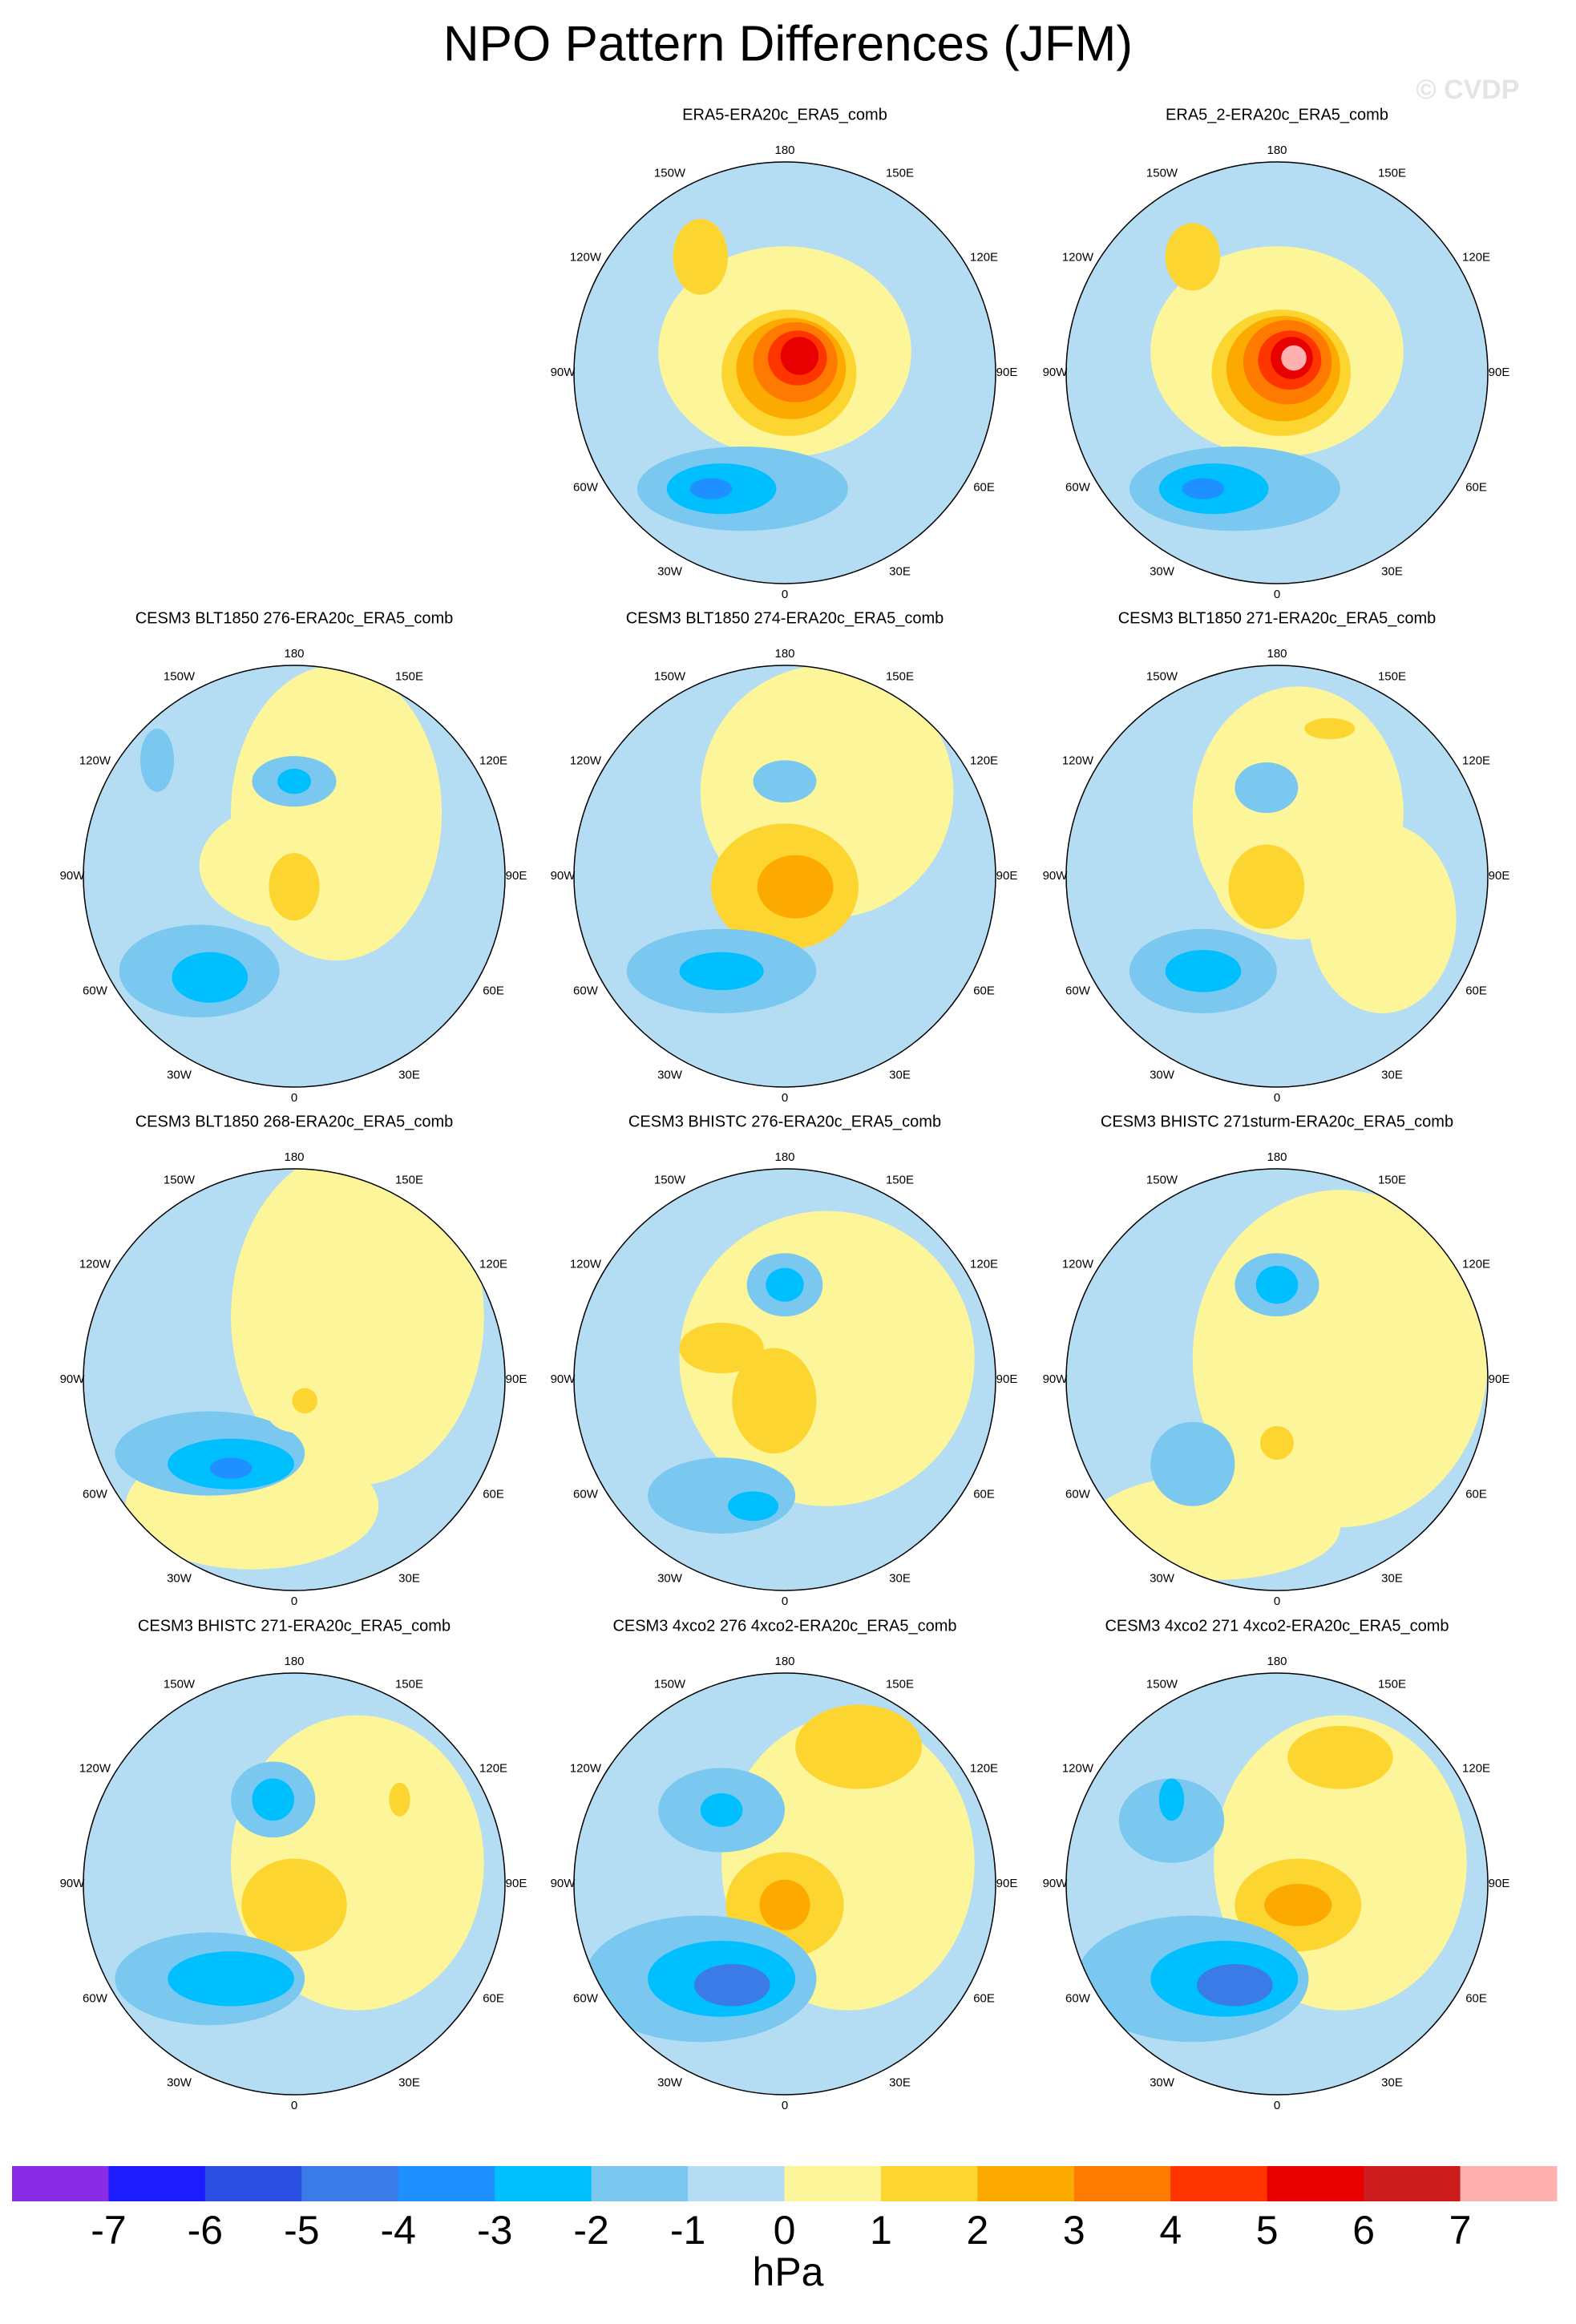 Image resolution: width=1576 pixels, height=2324 pixels. Describe the element at coordinates (1277, 1626) in the screenshot. I see `panel-title: CESM3 4xco2 271 4xco2-ERA20c_ERA5_comb` at that location.